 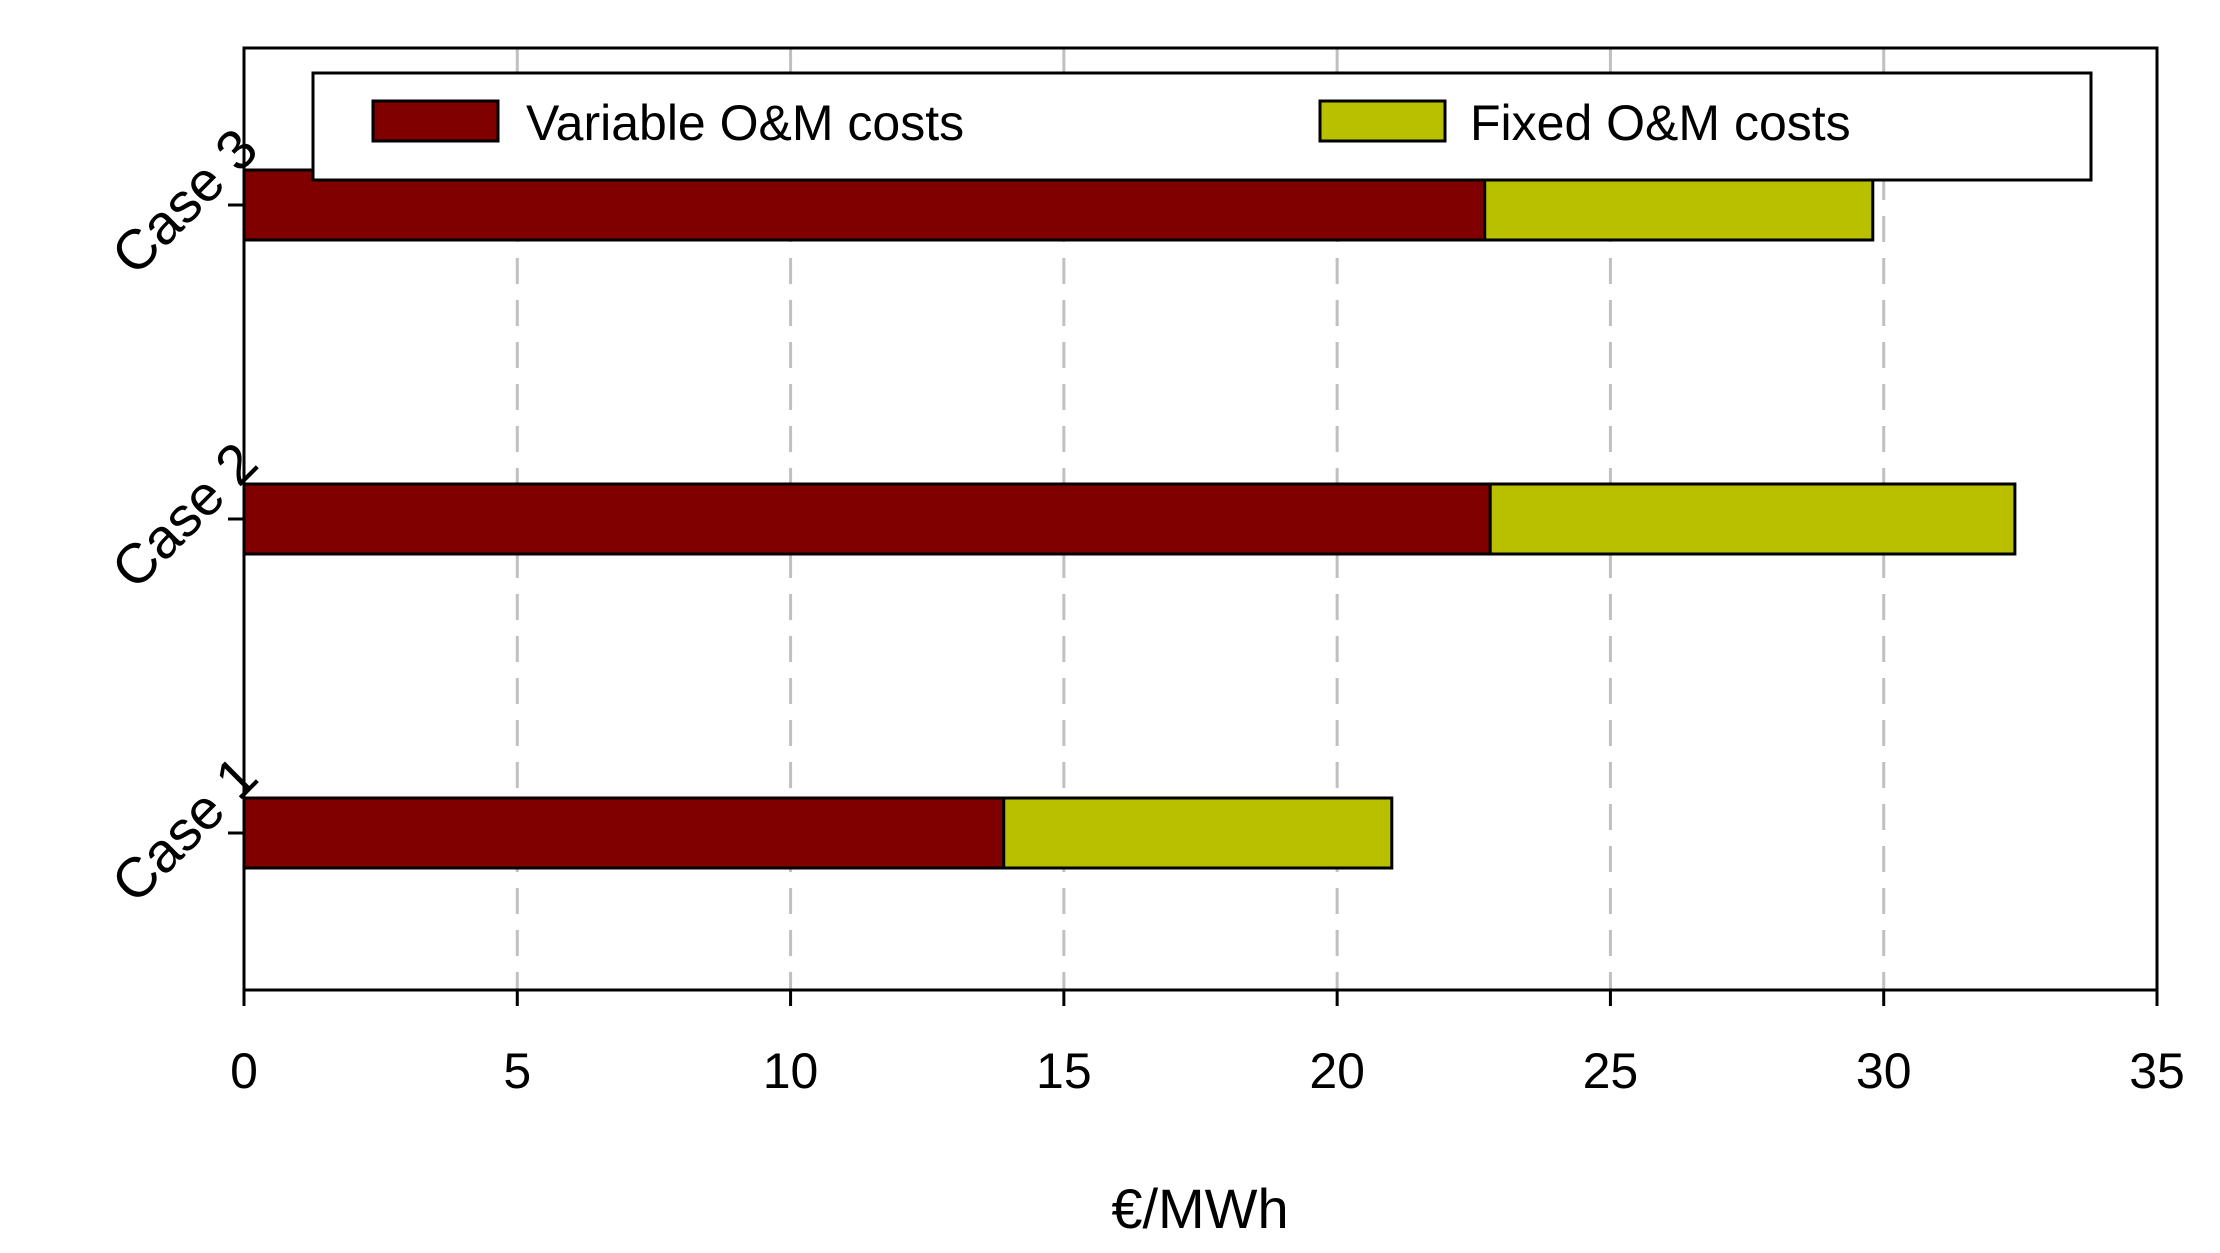 I want to click on x-tick-label: 5, so click(x=517, y=1071).